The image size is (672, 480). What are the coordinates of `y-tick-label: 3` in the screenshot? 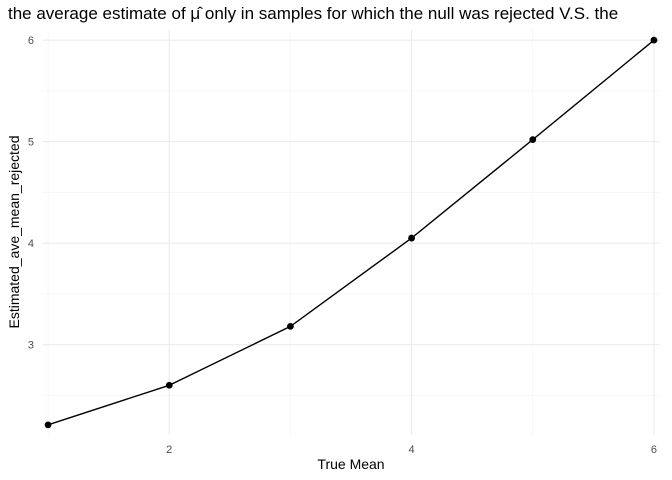 It's located at (31, 346).